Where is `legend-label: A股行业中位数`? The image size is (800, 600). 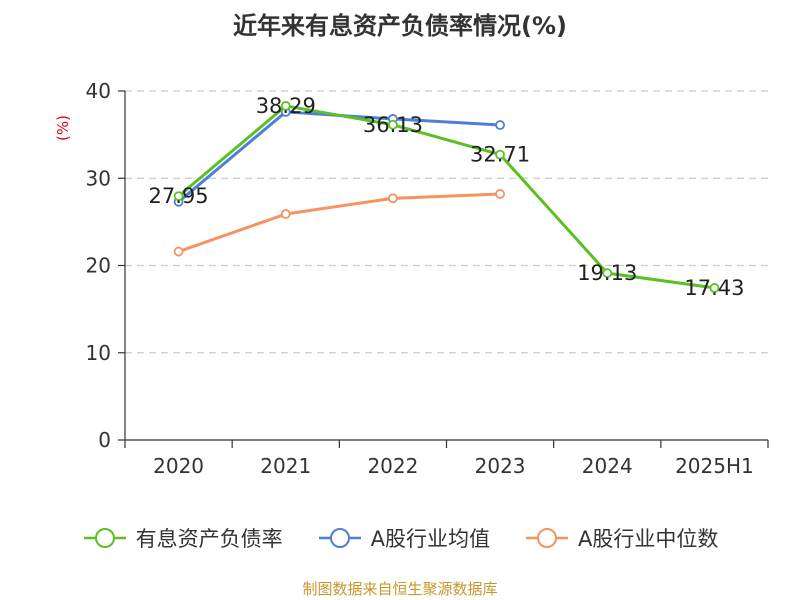 legend-label: A股行业中位数 is located at coordinates (648, 539).